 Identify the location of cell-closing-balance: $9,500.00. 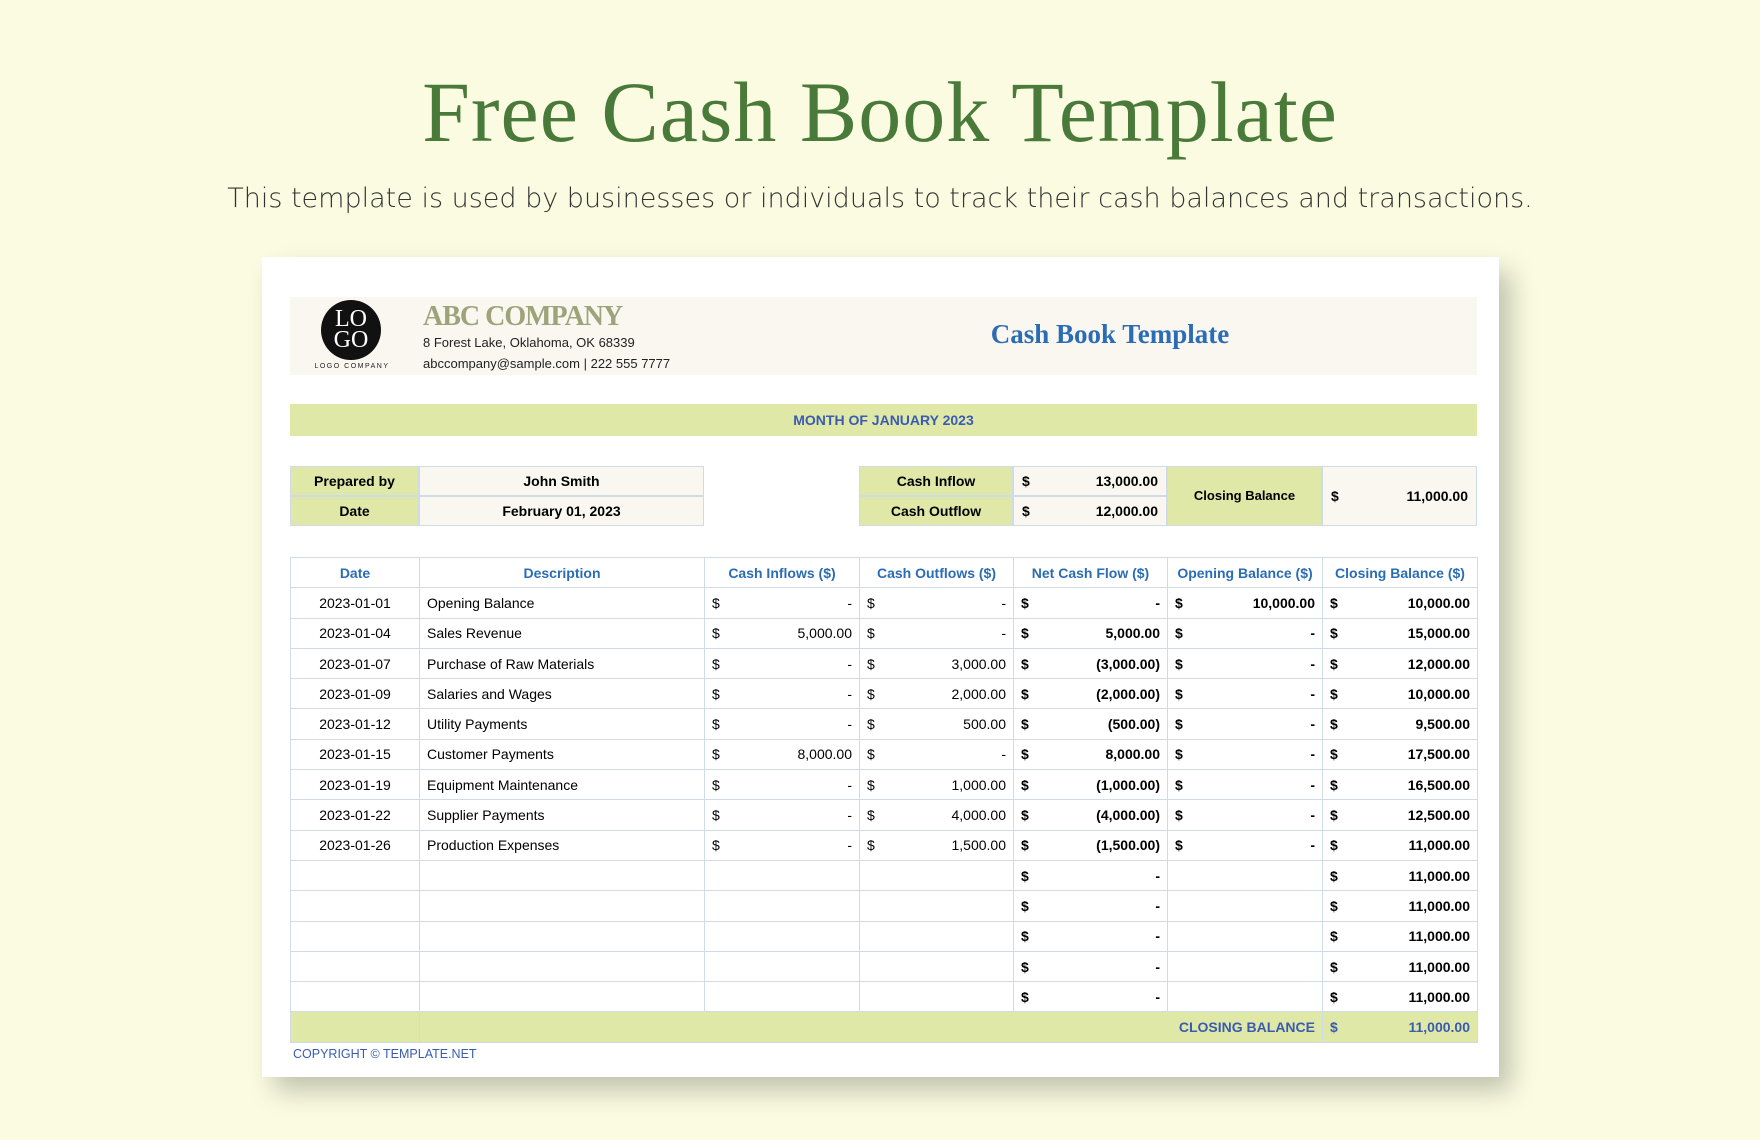
(1400, 724).